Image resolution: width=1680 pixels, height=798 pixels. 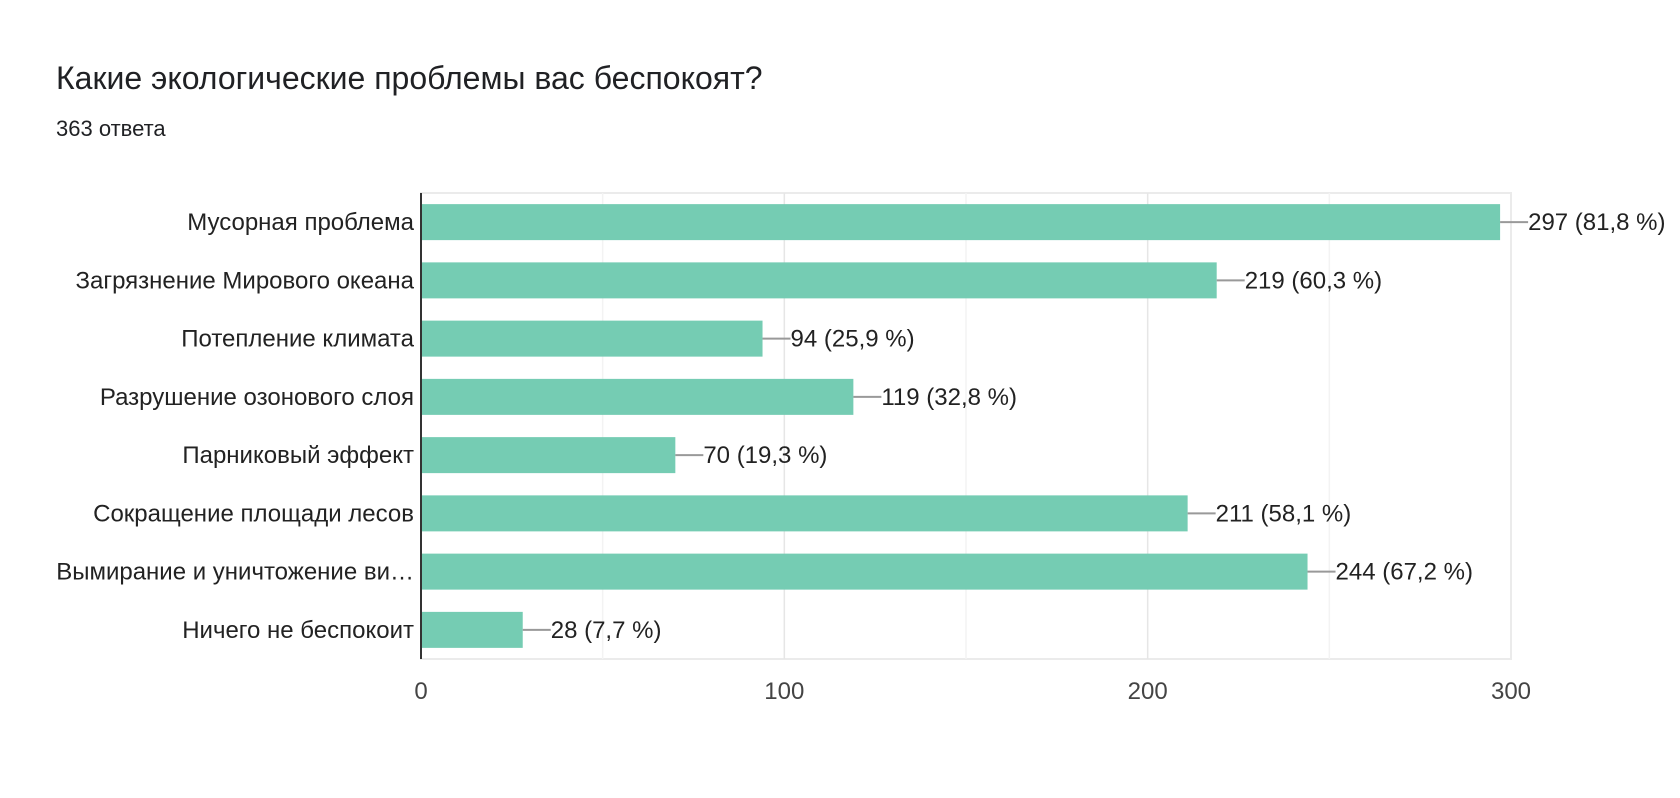 I want to click on data-label: 297 (81,8 %), so click(x=1596, y=222).